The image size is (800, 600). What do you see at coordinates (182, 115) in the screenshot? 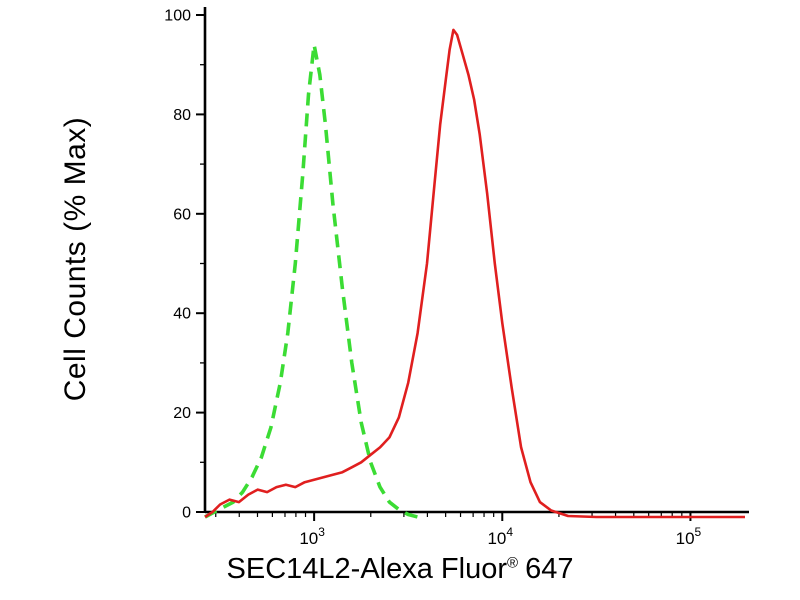
I see `y-tick-label: 80` at bounding box center [182, 115].